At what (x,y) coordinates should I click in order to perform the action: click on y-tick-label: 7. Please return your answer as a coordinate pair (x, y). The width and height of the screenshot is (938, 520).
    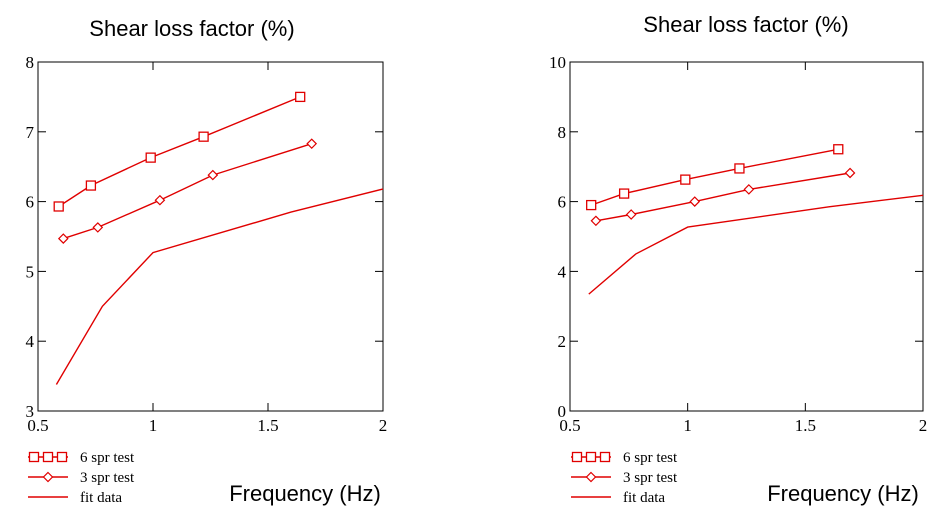
    Looking at the image, I should click on (30, 132).